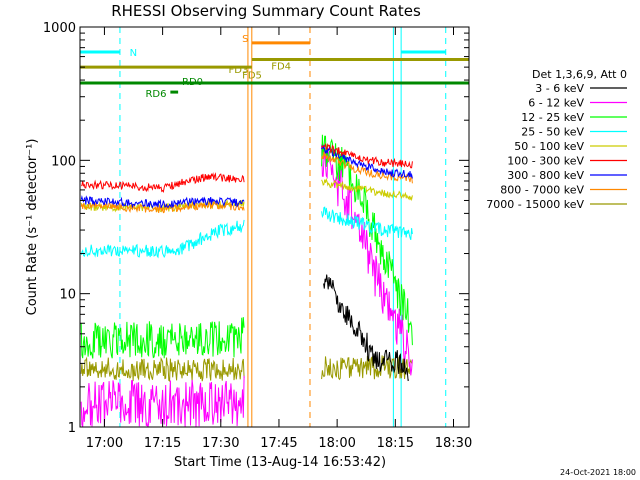 The width and height of the screenshot is (640, 480). I want to click on flag-label: S, so click(245, 39).